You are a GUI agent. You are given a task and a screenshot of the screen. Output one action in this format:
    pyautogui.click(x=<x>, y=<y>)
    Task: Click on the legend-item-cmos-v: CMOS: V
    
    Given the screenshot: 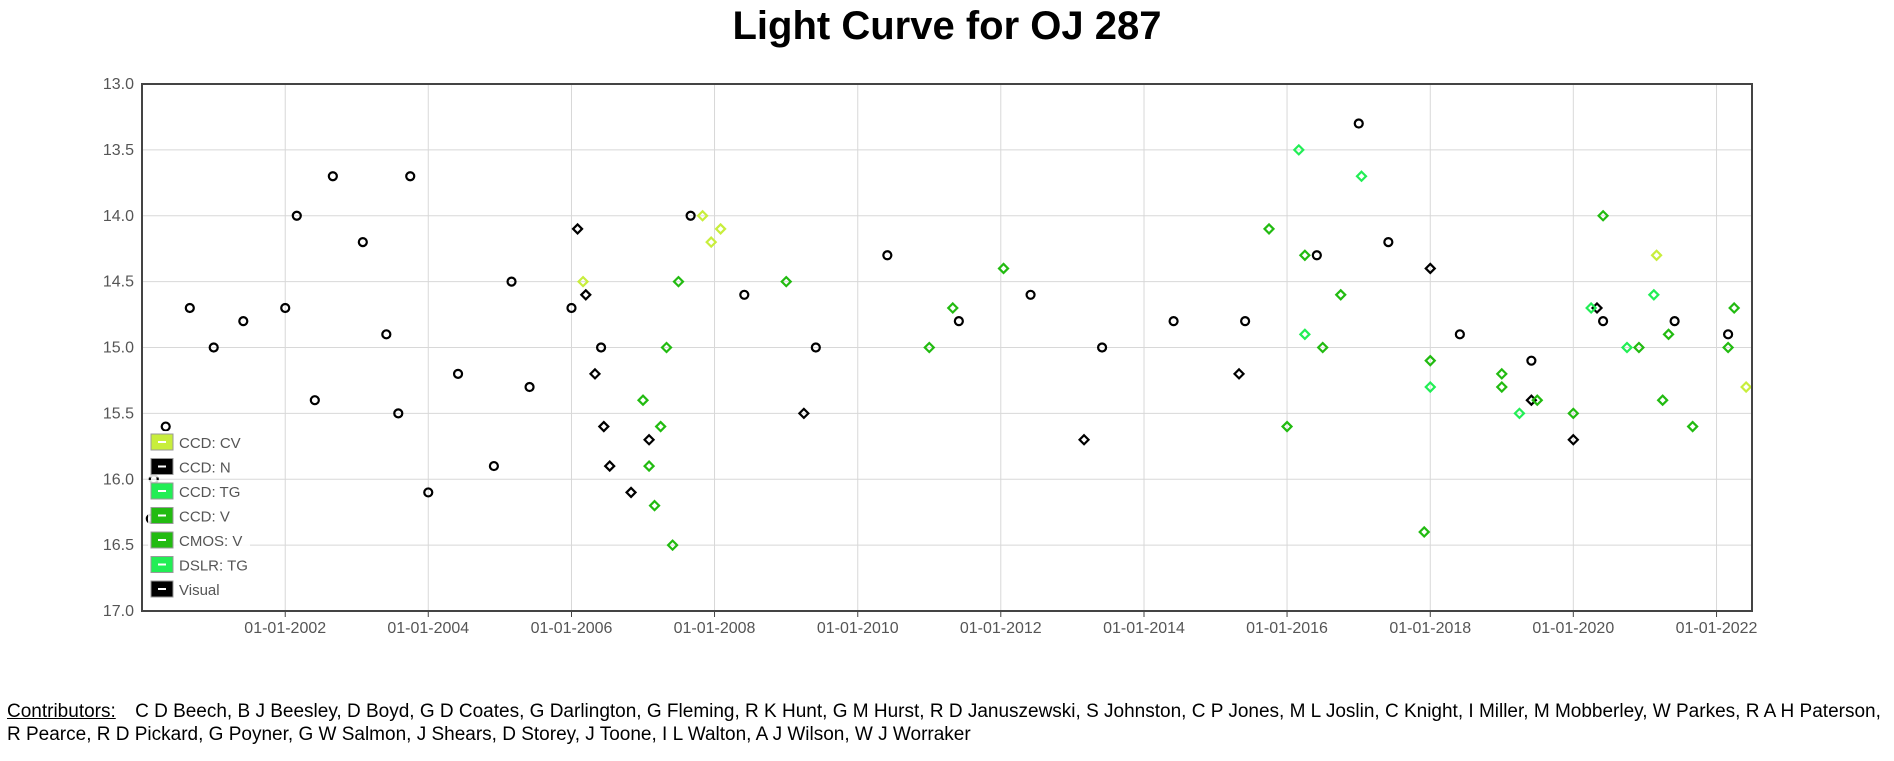 What is the action you would take?
    pyautogui.click(x=199, y=540)
    